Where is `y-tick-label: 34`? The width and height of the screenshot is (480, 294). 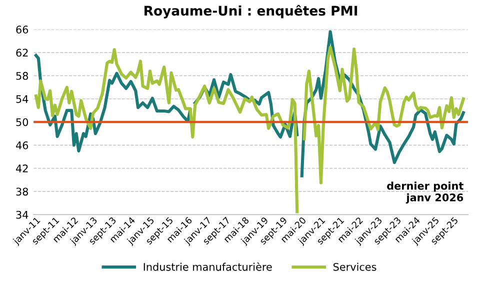
y-tick-label: 34 is located at coordinates (22, 214).